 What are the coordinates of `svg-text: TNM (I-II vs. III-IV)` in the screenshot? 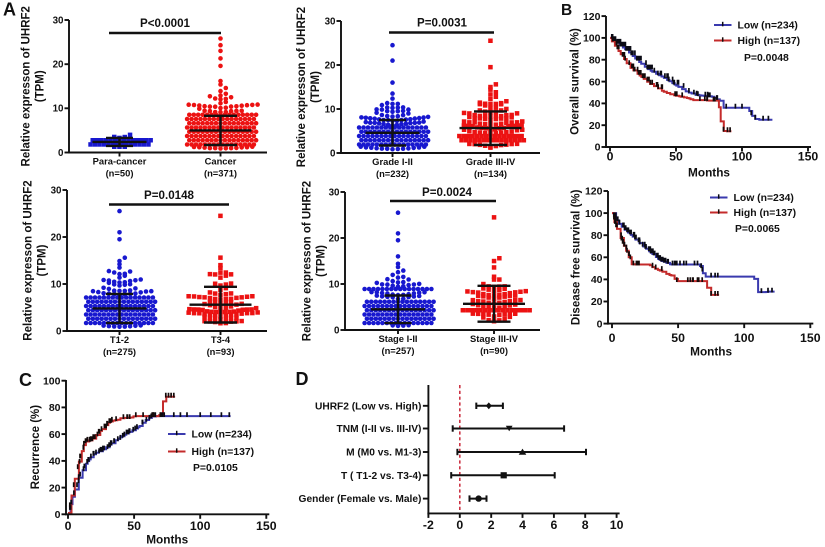 It's located at (378, 429).